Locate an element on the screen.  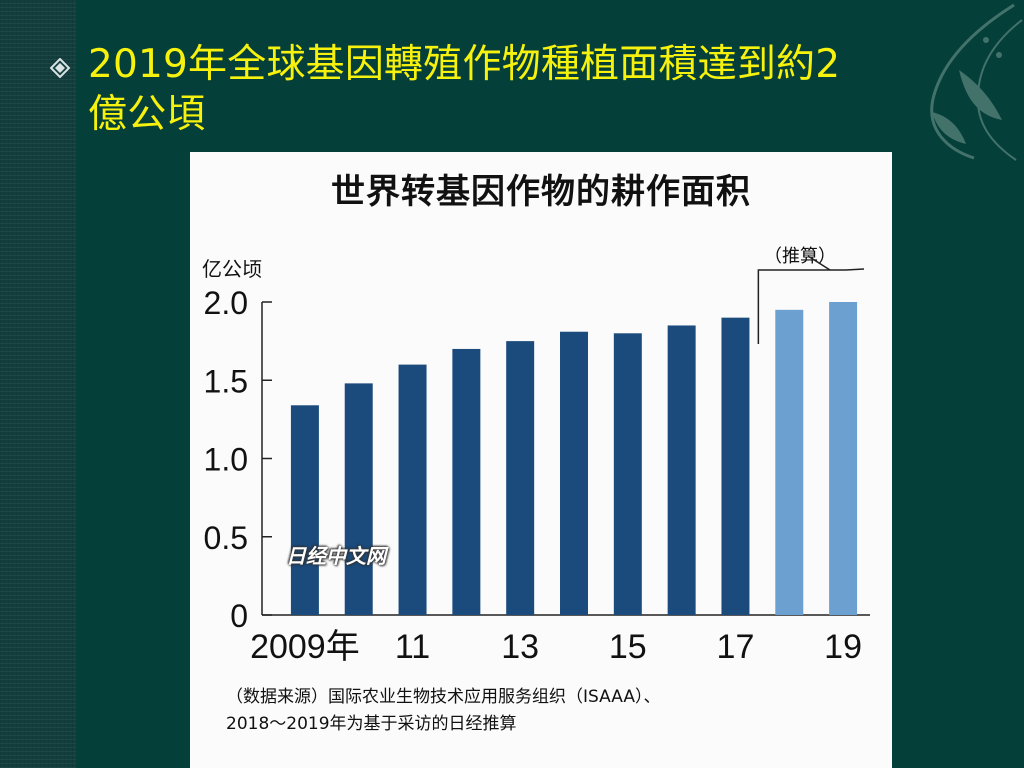
x-tick-label: 13 is located at coordinates (520, 647).